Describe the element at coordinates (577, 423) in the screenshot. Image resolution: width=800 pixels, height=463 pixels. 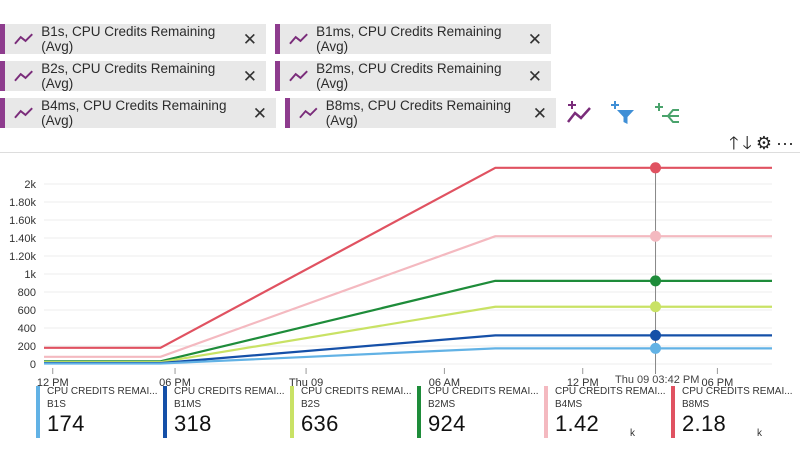
I see `legend-value: 1.42` at that location.